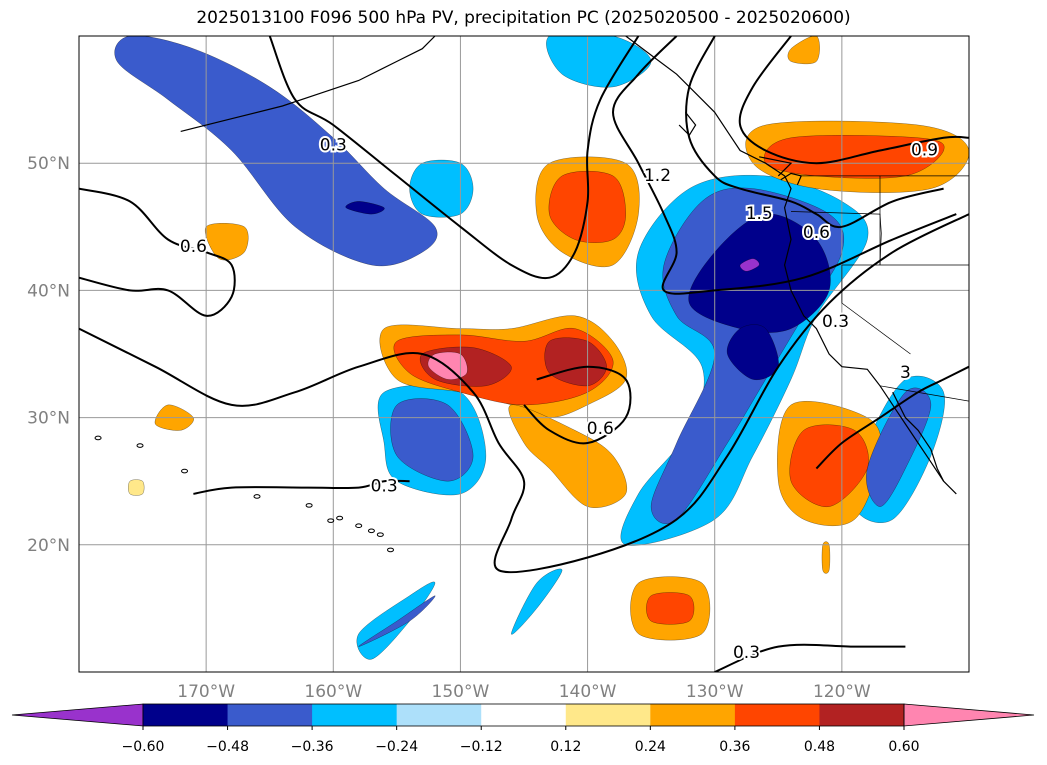 Image resolution: width=1047 pixels, height=765 pixels. I want to click on colorbar-tick-label: 0.12, so click(565, 747).